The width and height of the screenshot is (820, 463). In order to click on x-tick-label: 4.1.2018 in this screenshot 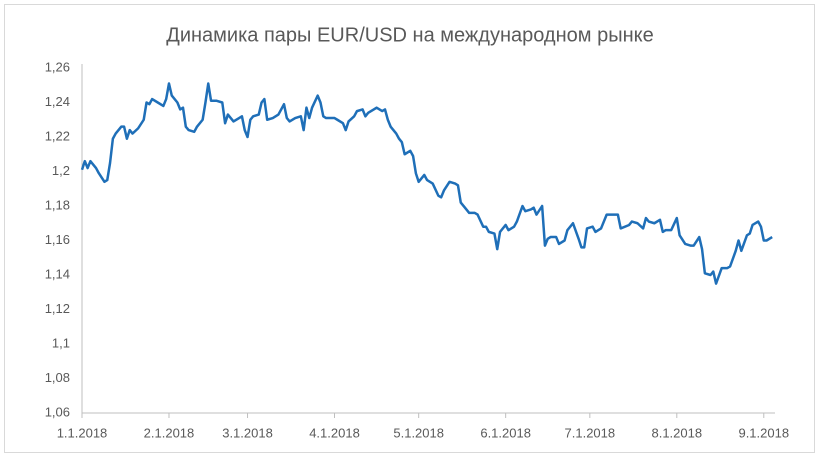, I will do `click(334, 432)`.